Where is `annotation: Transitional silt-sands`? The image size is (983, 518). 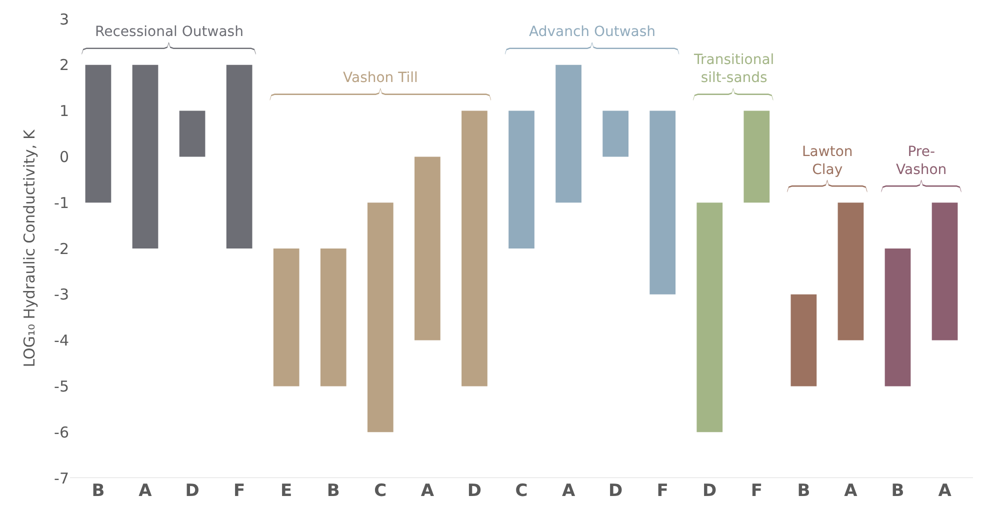
annotation: Transitional silt-sands is located at coordinates (733, 69).